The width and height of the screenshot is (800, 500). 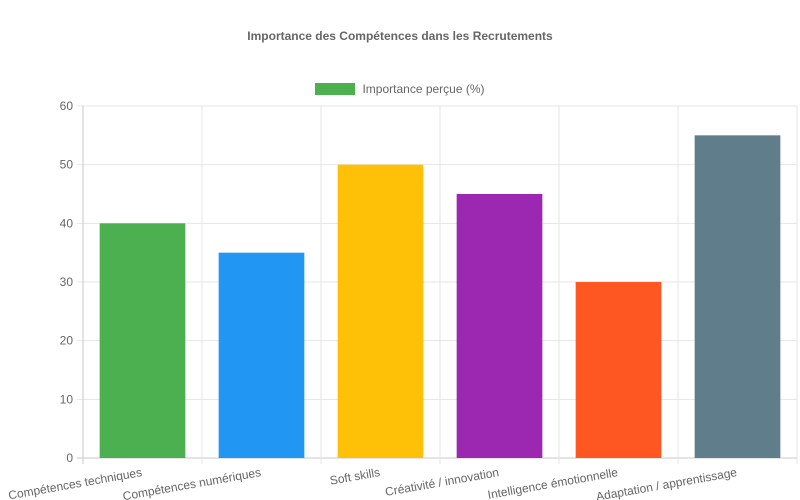 What do you see at coordinates (67, 165) in the screenshot?
I see `y-tick-label: 50` at bounding box center [67, 165].